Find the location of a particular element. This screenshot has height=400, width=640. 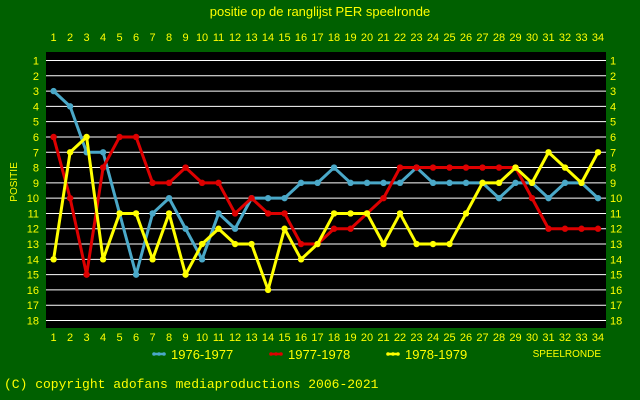

x-tick-label-bottom: 13 is located at coordinates (251, 338).